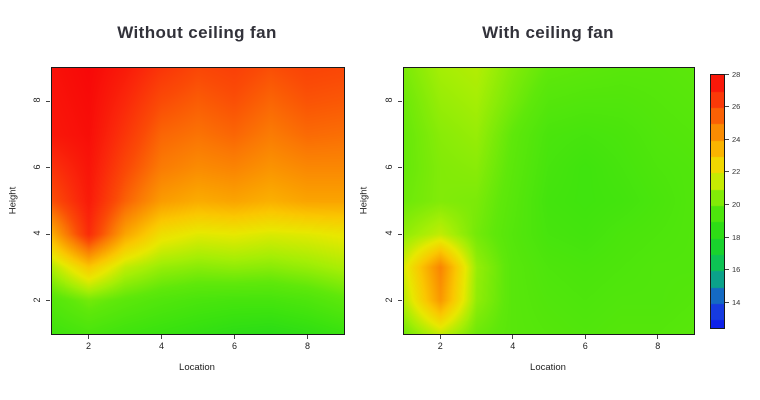 This screenshot has height=400, width=760. Describe the element at coordinates (736, 303) in the screenshot. I see `colorbar-tick-label: 14` at that location.